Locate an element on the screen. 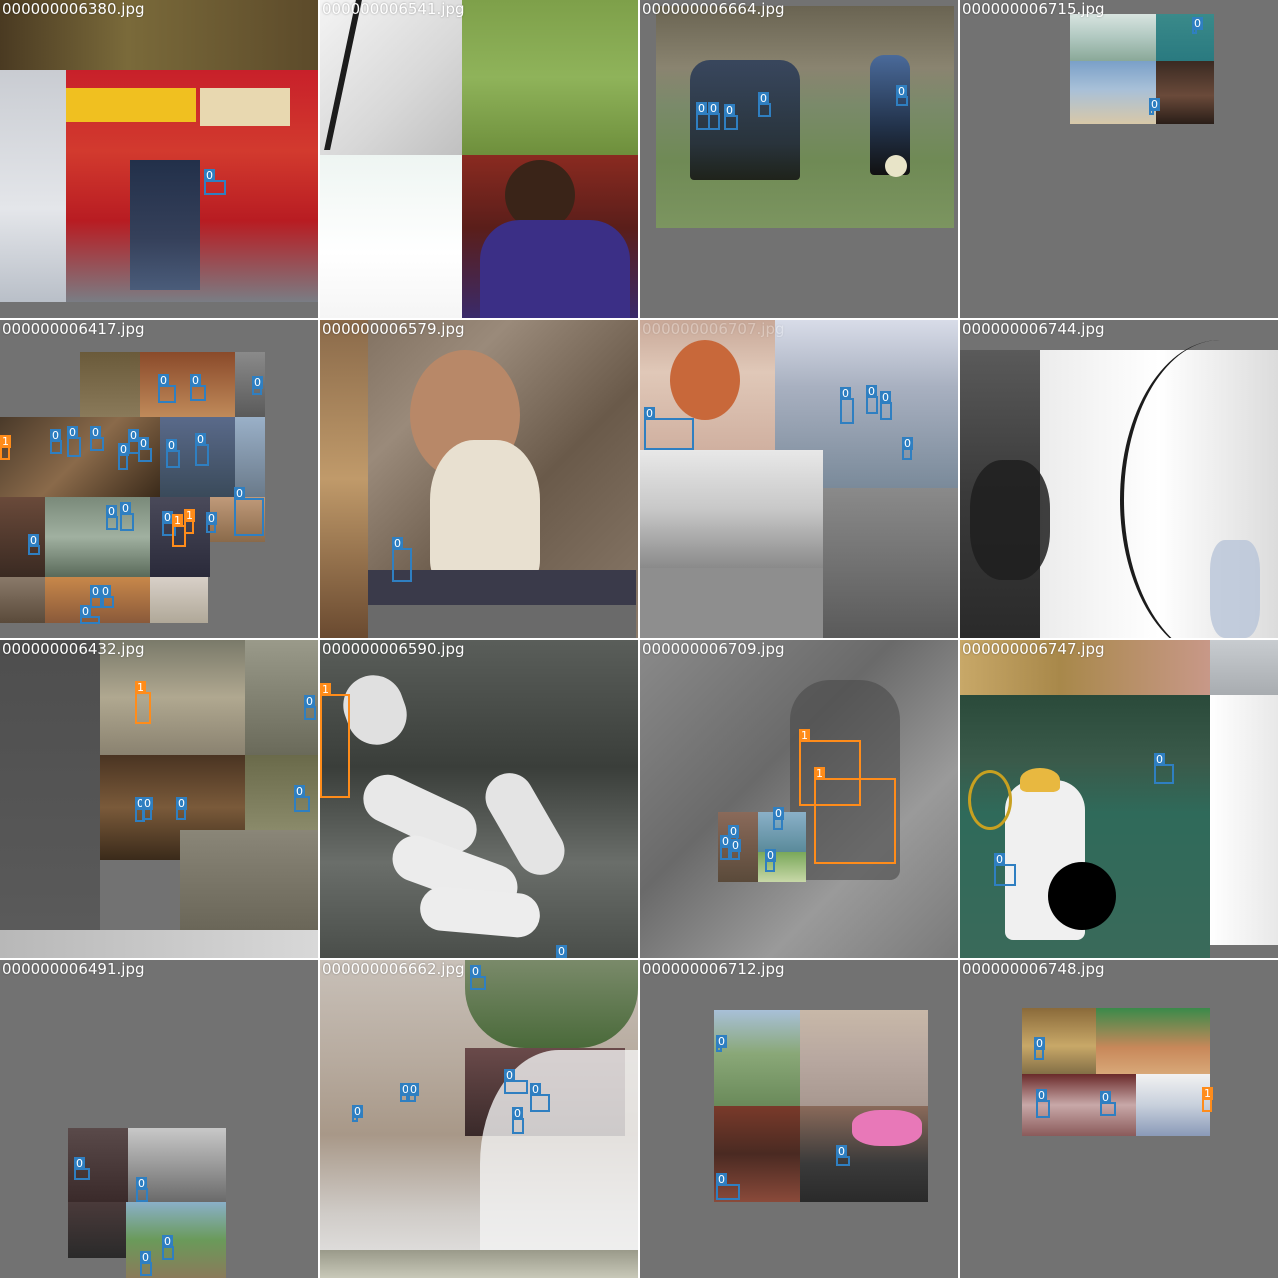 The image size is (1280, 1280). image-tile: 0 0 0 0 0 0 0 000000006662.jpg is located at coordinates (479, 1119).